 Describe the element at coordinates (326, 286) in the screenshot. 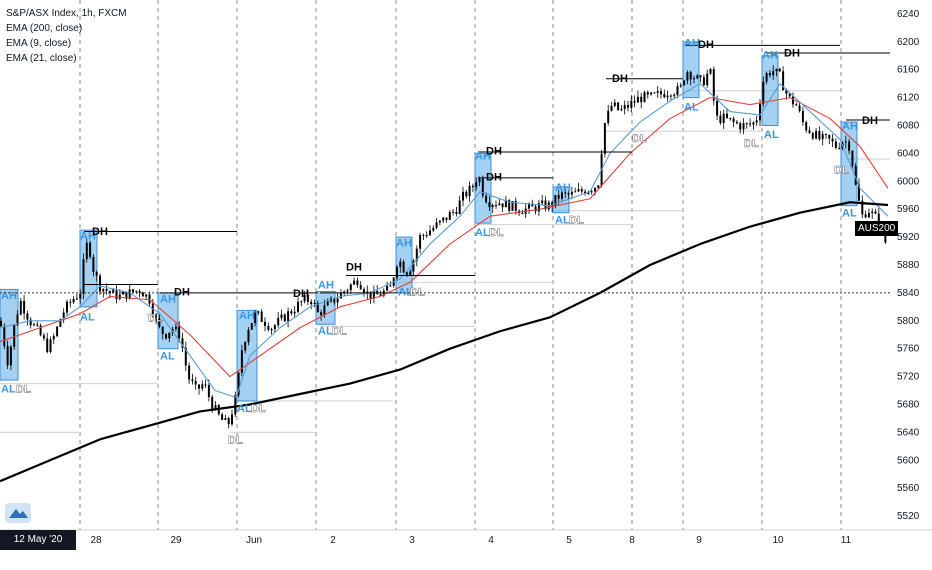

I see `annotation-ah-15: AH` at that location.